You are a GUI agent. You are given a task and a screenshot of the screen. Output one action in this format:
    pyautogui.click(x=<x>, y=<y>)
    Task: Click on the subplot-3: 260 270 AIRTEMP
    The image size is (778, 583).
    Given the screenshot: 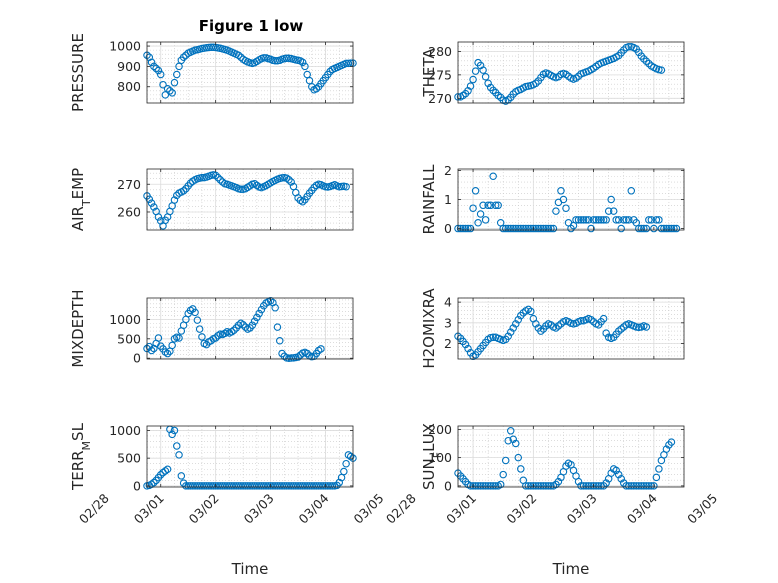 What is the action you would take?
    pyautogui.click(x=211, y=199)
    